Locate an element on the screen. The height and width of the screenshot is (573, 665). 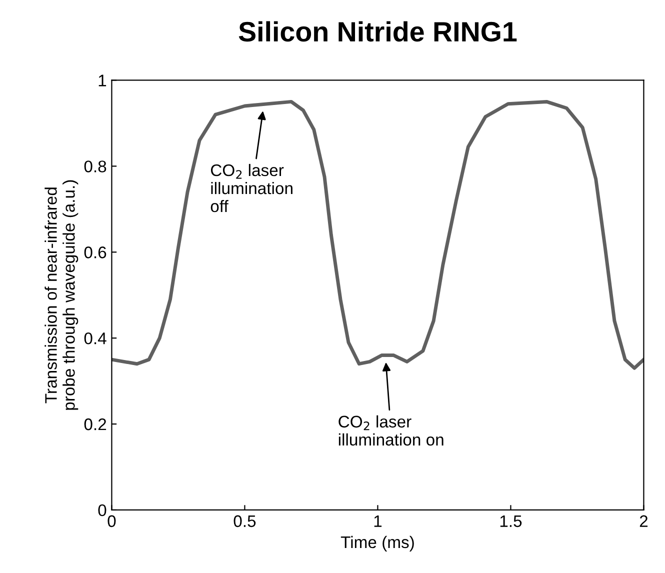
x-tick-label: 2 is located at coordinates (644, 521).